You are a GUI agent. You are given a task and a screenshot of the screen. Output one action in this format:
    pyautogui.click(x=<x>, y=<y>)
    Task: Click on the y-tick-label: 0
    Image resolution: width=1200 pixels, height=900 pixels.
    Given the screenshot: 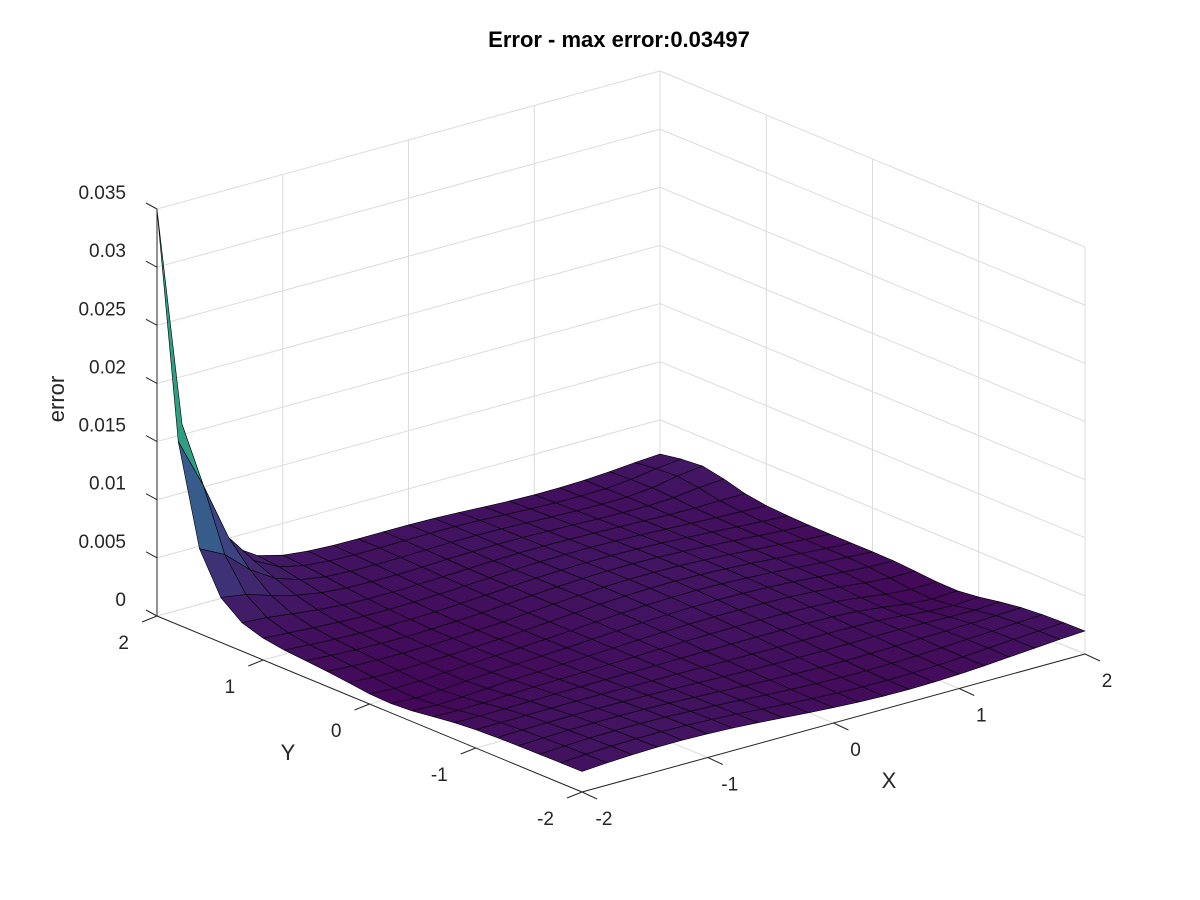 What is the action you would take?
    pyautogui.click(x=336, y=731)
    